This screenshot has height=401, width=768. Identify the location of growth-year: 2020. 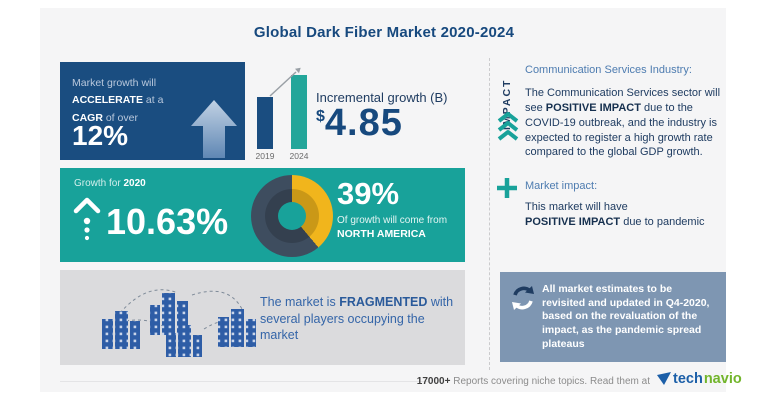
(134, 183).